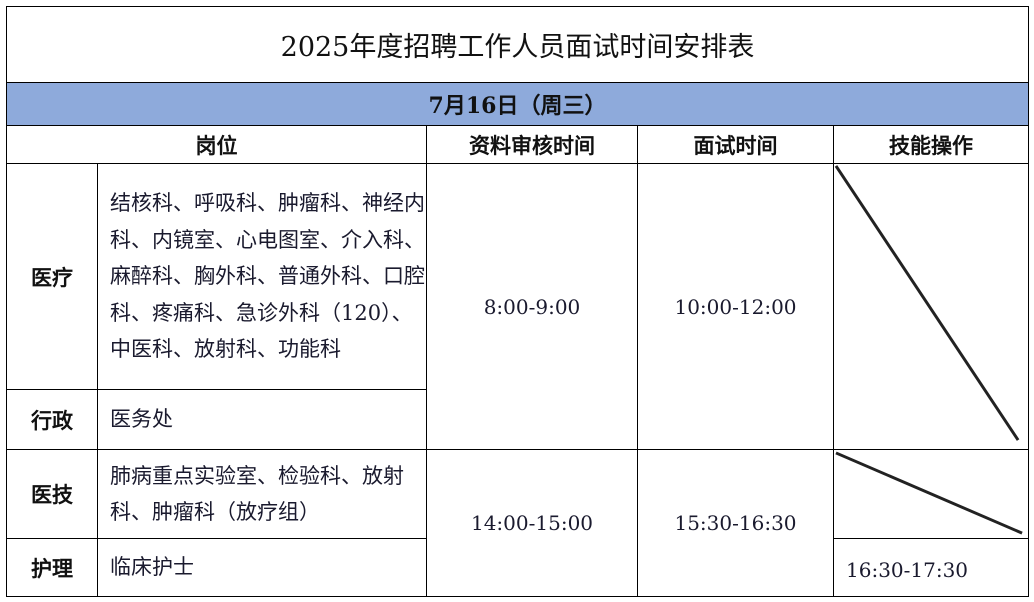  Describe the element at coordinates (931, 144) in the screenshot. I see `header-skill-test: 技能操作` at that location.